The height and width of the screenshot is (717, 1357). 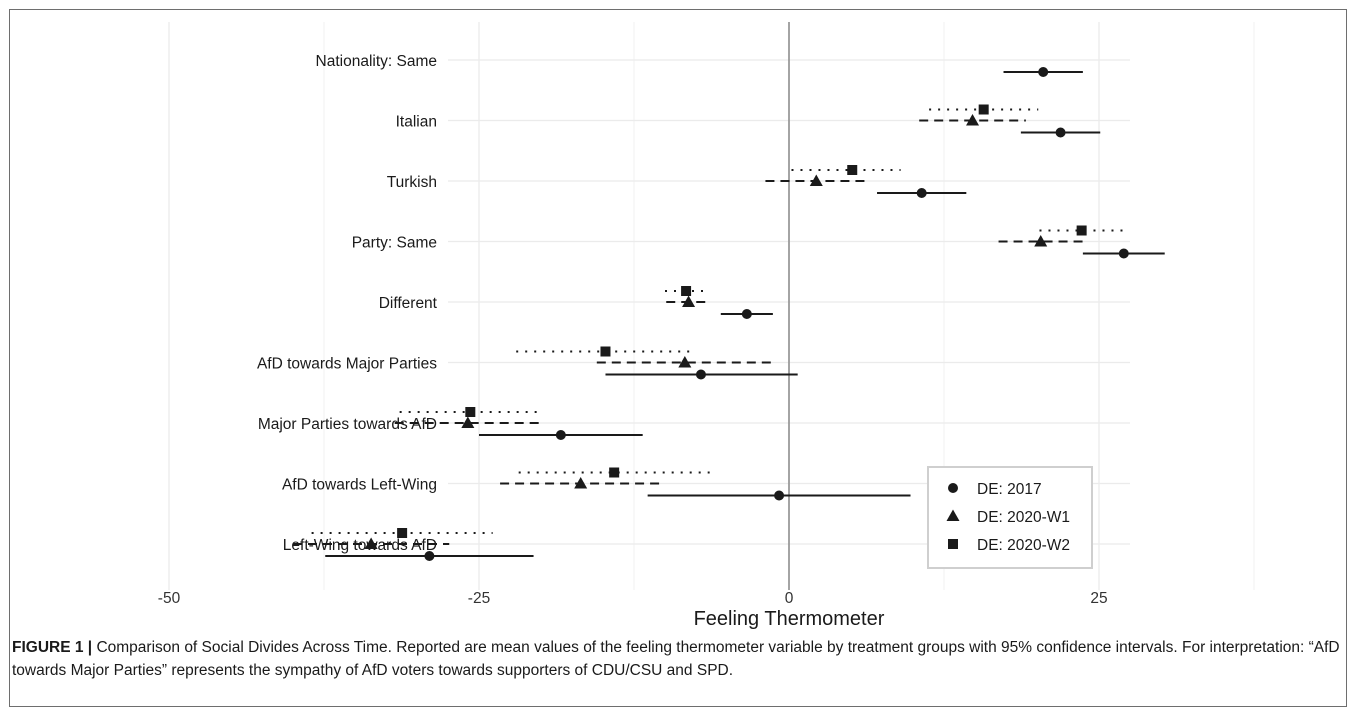 I want to click on y-label-afd-towards-left-wing: AfD towards Left-Wing, so click(x=359, y=485).